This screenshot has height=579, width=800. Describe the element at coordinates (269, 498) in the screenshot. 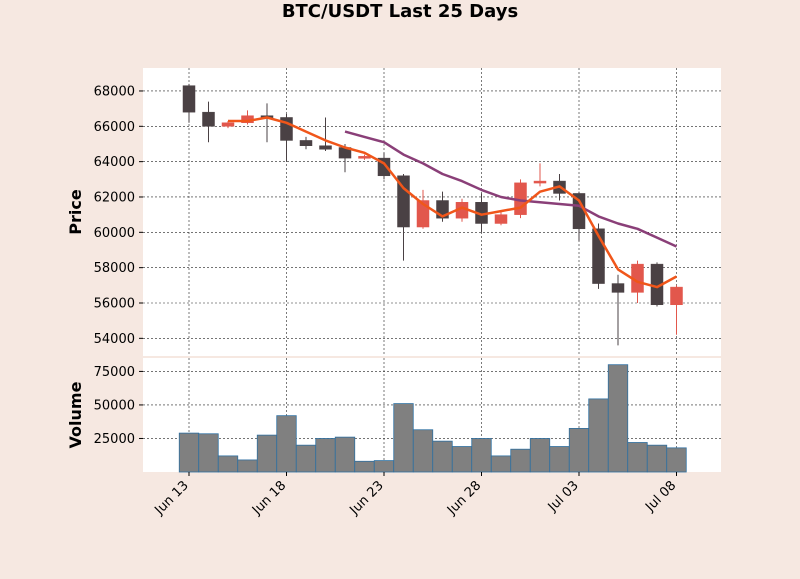

I see `x-tick-label: Jun 18` at that location.